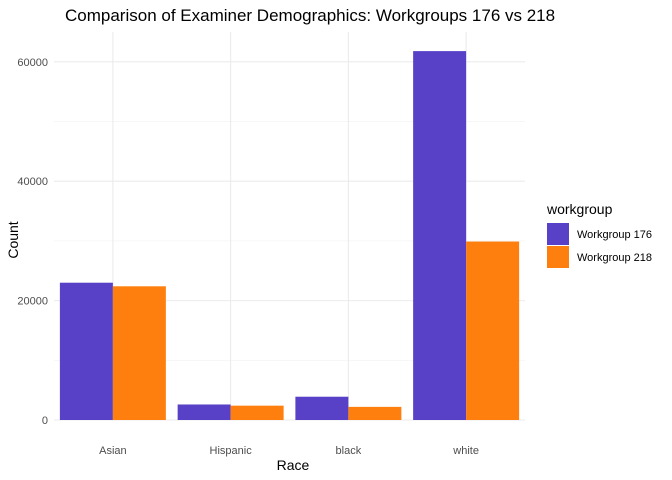  What do you see at coordinates (465, 451) in the screenshot?
I see `x-tick-label: white` at bounding box center [465, 451].